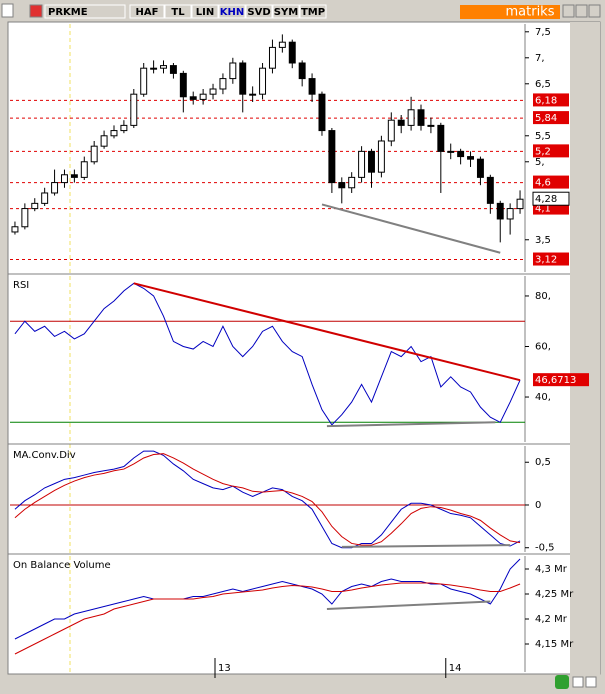 This screenshot has width=605, height=694. What do you see at coordinates (568, 11) in the screenshot?
I see `minimize` at bounding box center [568, 11].